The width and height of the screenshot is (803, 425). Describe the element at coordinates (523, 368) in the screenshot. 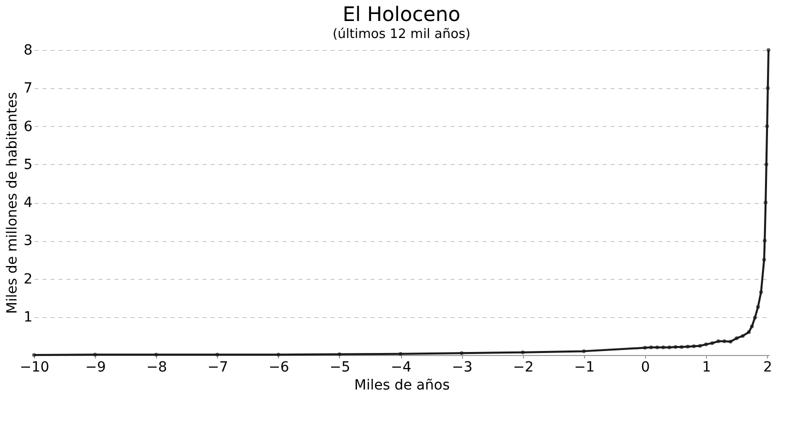

I see `x-tick-label: −2` at that location.